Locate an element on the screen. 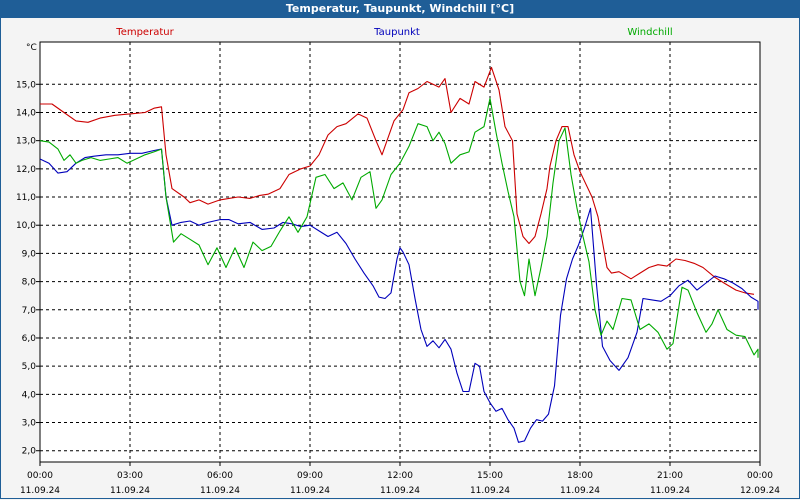 This screenshot has height=500, width=800. y-tick-label: 10,0 is located at coordinates (26, 226).